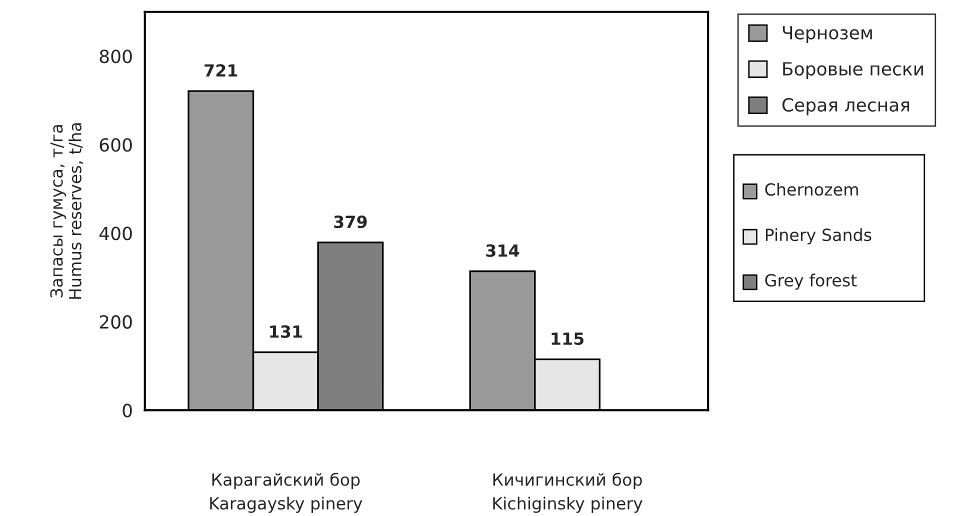 The width and height of the screenshot is (953, 516). Describe the element at coordinates (286, 331) in the screenshot. I see `data-label: 131` at that location.